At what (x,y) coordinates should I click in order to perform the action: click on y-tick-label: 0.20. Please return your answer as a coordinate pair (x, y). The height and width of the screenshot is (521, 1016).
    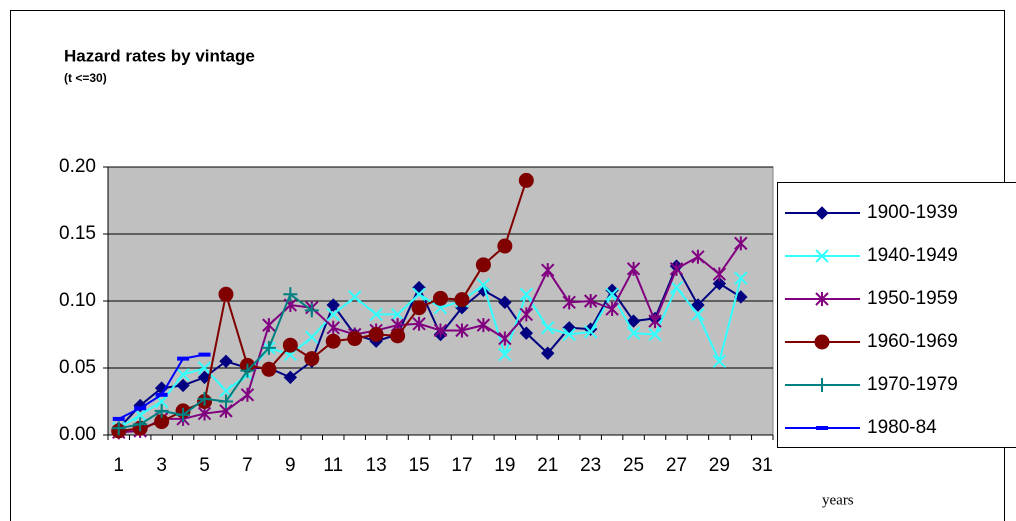
    Looking at the image, I should click on (77, 166).